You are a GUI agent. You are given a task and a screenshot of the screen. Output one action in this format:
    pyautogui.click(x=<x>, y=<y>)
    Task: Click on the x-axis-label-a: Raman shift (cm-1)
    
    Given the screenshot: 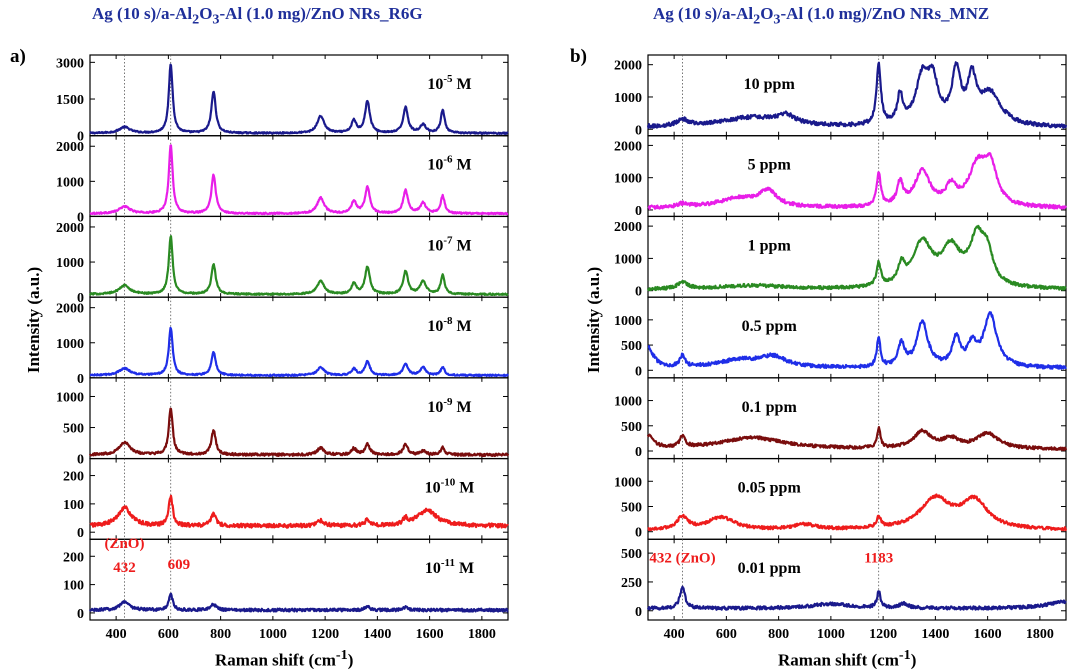 What is the action you would take?
    pyautogui.click(x=284, y=658)
    